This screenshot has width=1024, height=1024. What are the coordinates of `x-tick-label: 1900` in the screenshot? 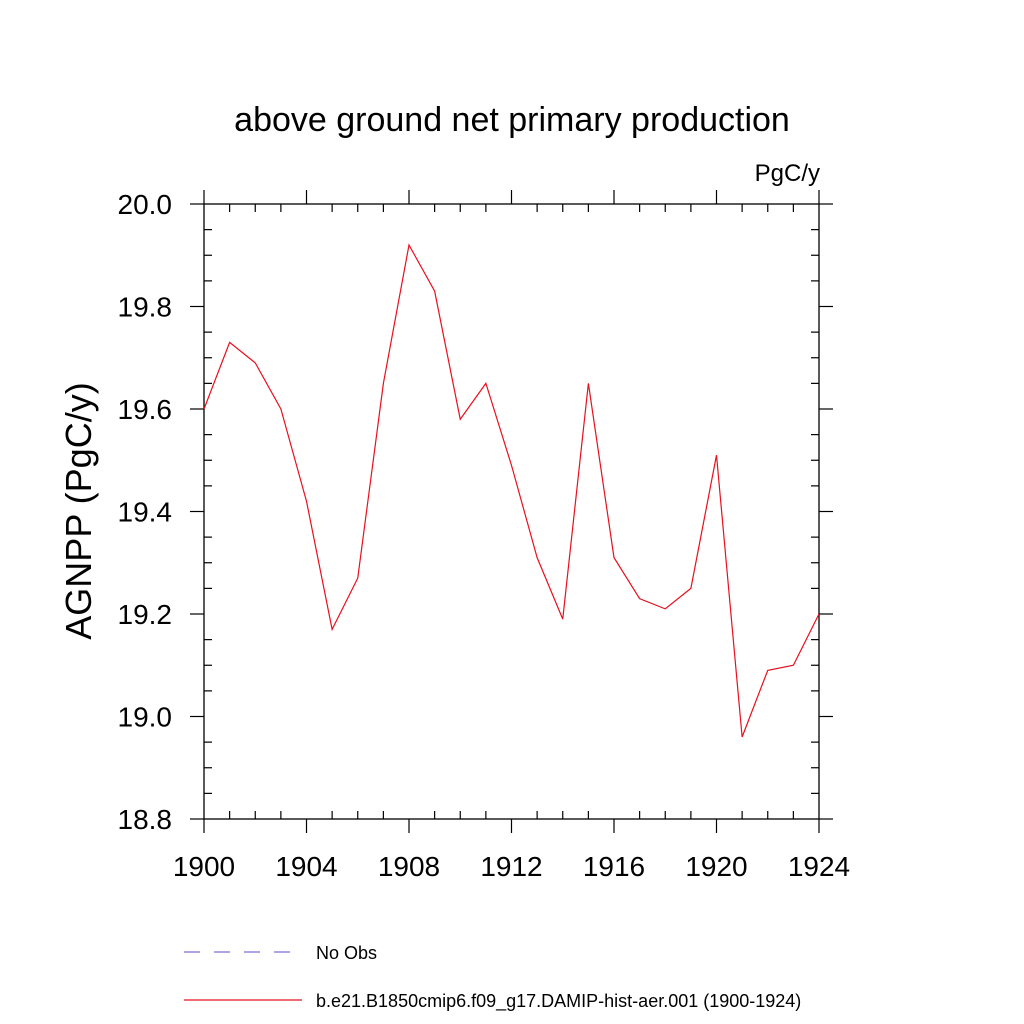 It's located at (204, 866).